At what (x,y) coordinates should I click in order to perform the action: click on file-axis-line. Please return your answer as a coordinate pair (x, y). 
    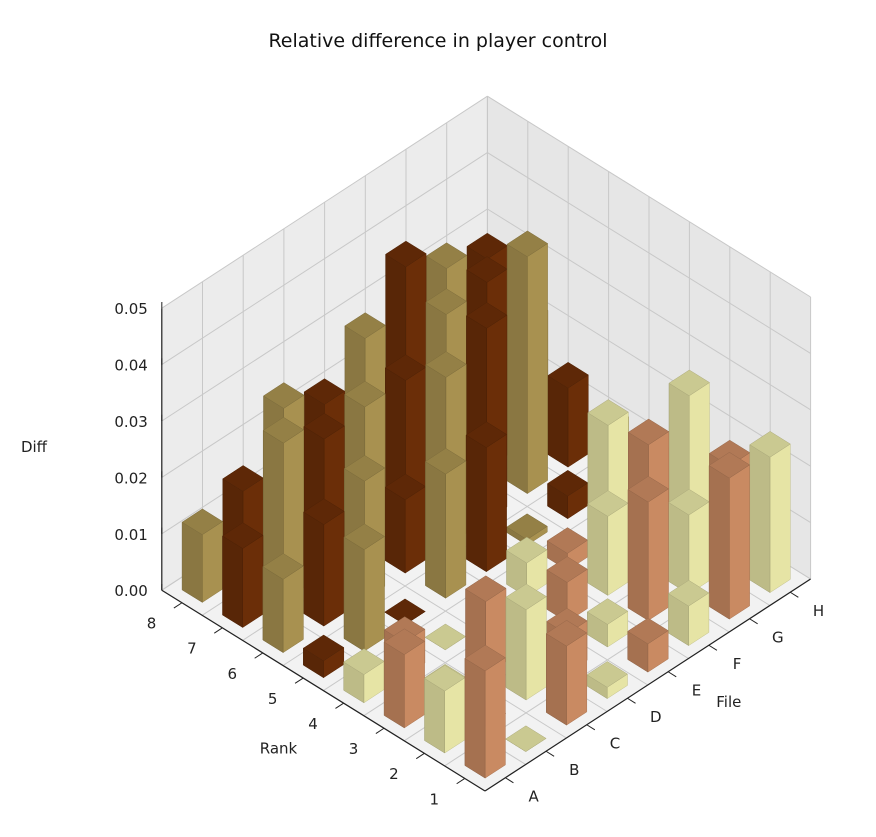
    Looking at the image, I should click on (647, 685).